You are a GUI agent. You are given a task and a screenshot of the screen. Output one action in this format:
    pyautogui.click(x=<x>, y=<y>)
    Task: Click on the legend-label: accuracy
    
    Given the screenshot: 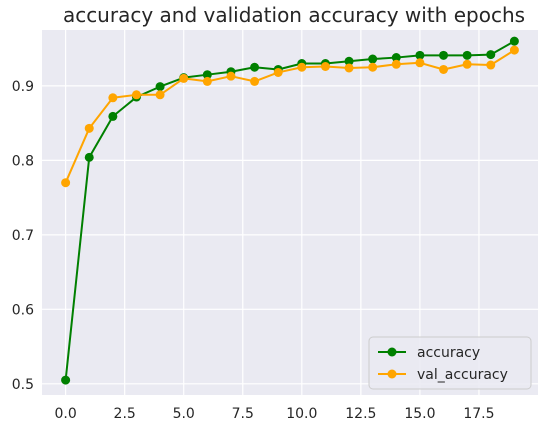 What is the action you would take?
    pyautogui.click(x=448, y=353)
    